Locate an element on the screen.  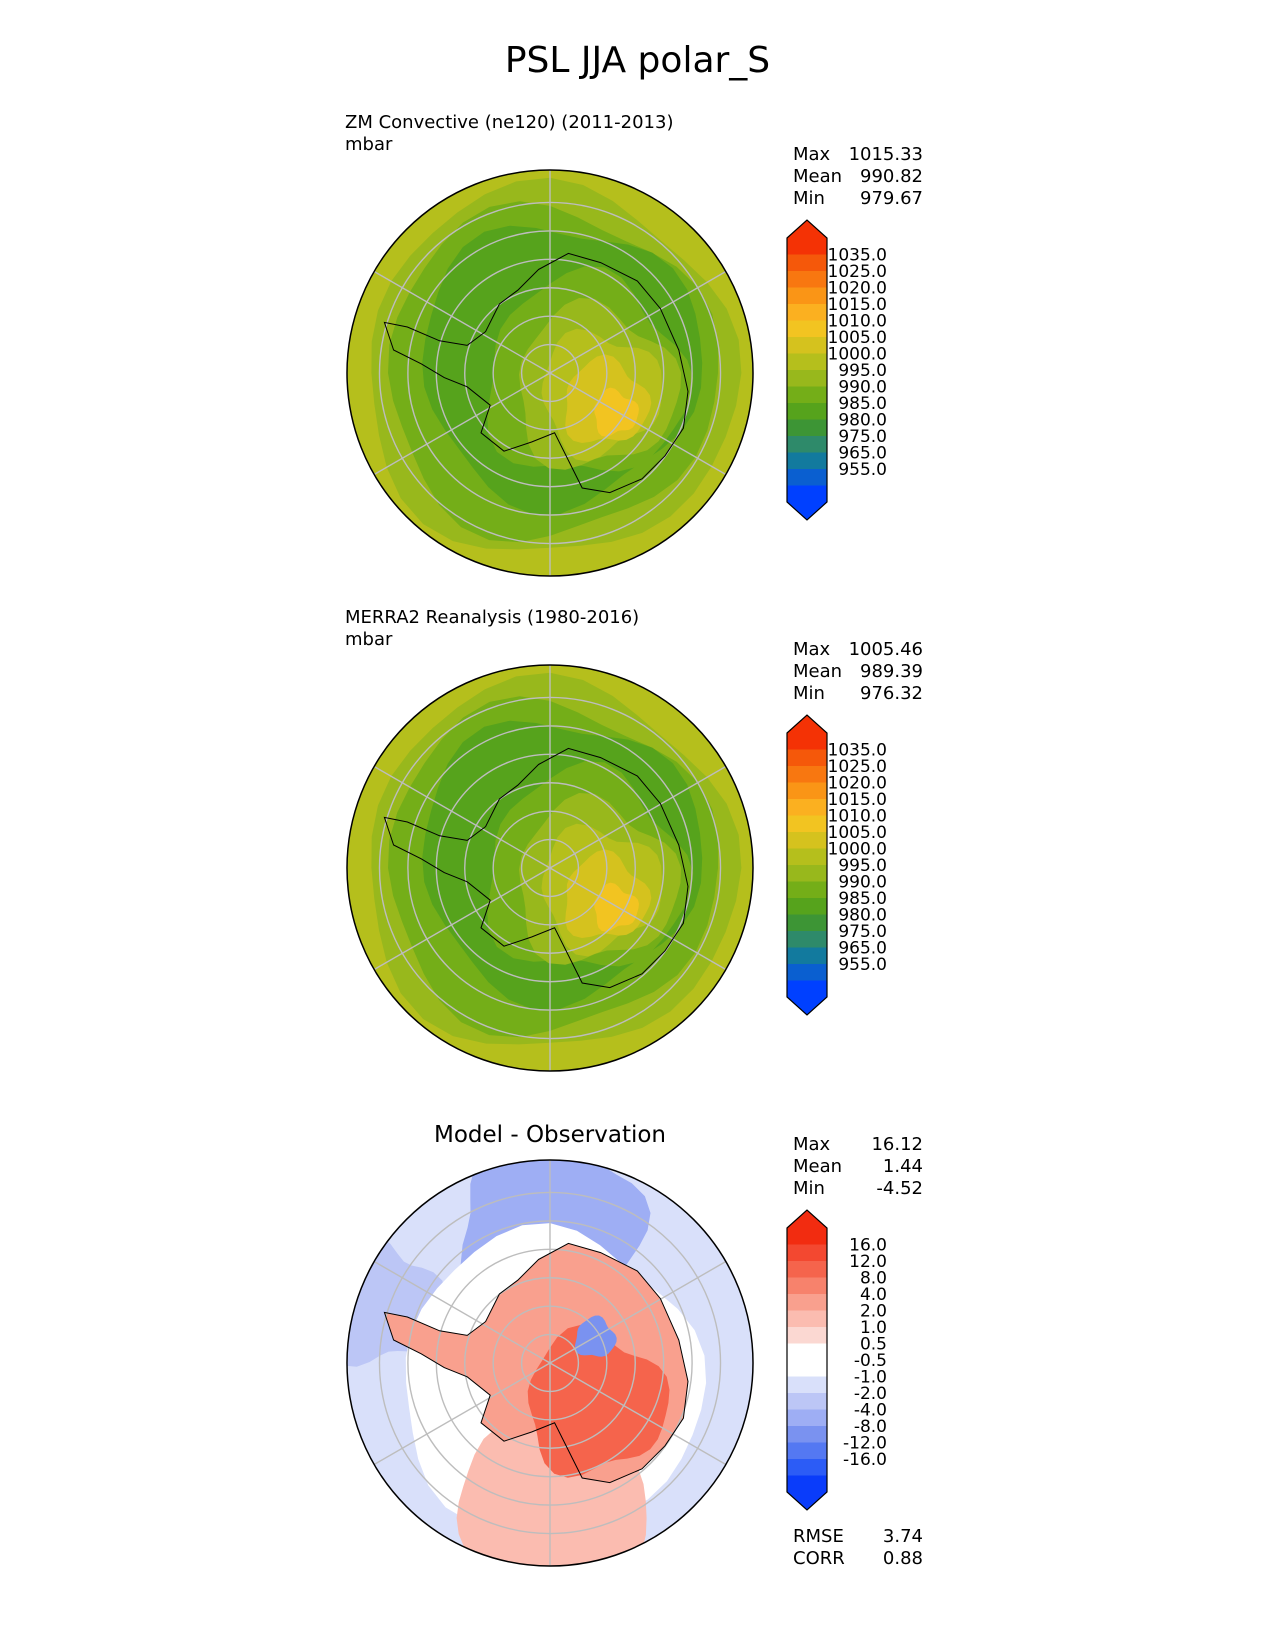
stat-max: Max 16.12 is located at coordinates (858, 1144).